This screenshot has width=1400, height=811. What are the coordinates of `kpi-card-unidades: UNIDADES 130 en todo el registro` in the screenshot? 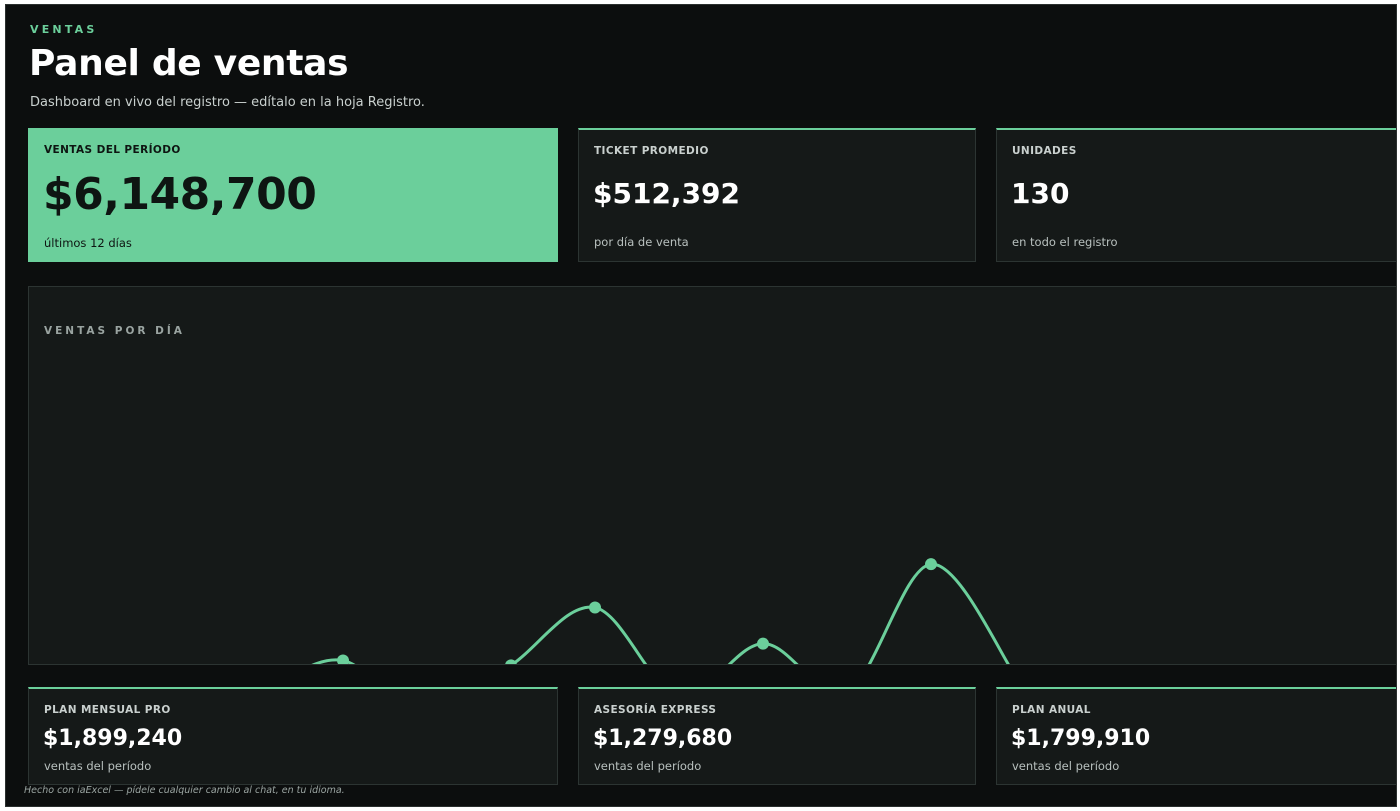 It's located at (1196, 195).